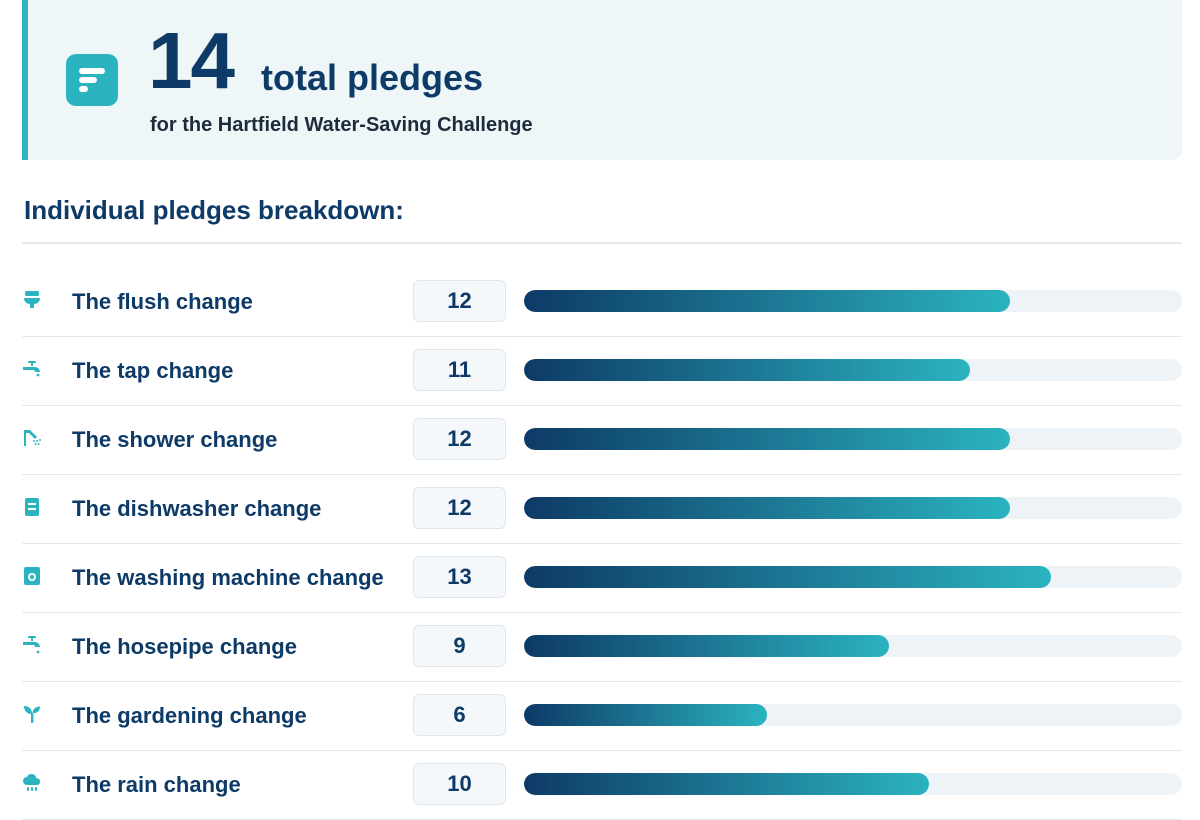 This screenshot has width=1200, height=820. I want to click on pledge-count: 6, so click(459, 715).